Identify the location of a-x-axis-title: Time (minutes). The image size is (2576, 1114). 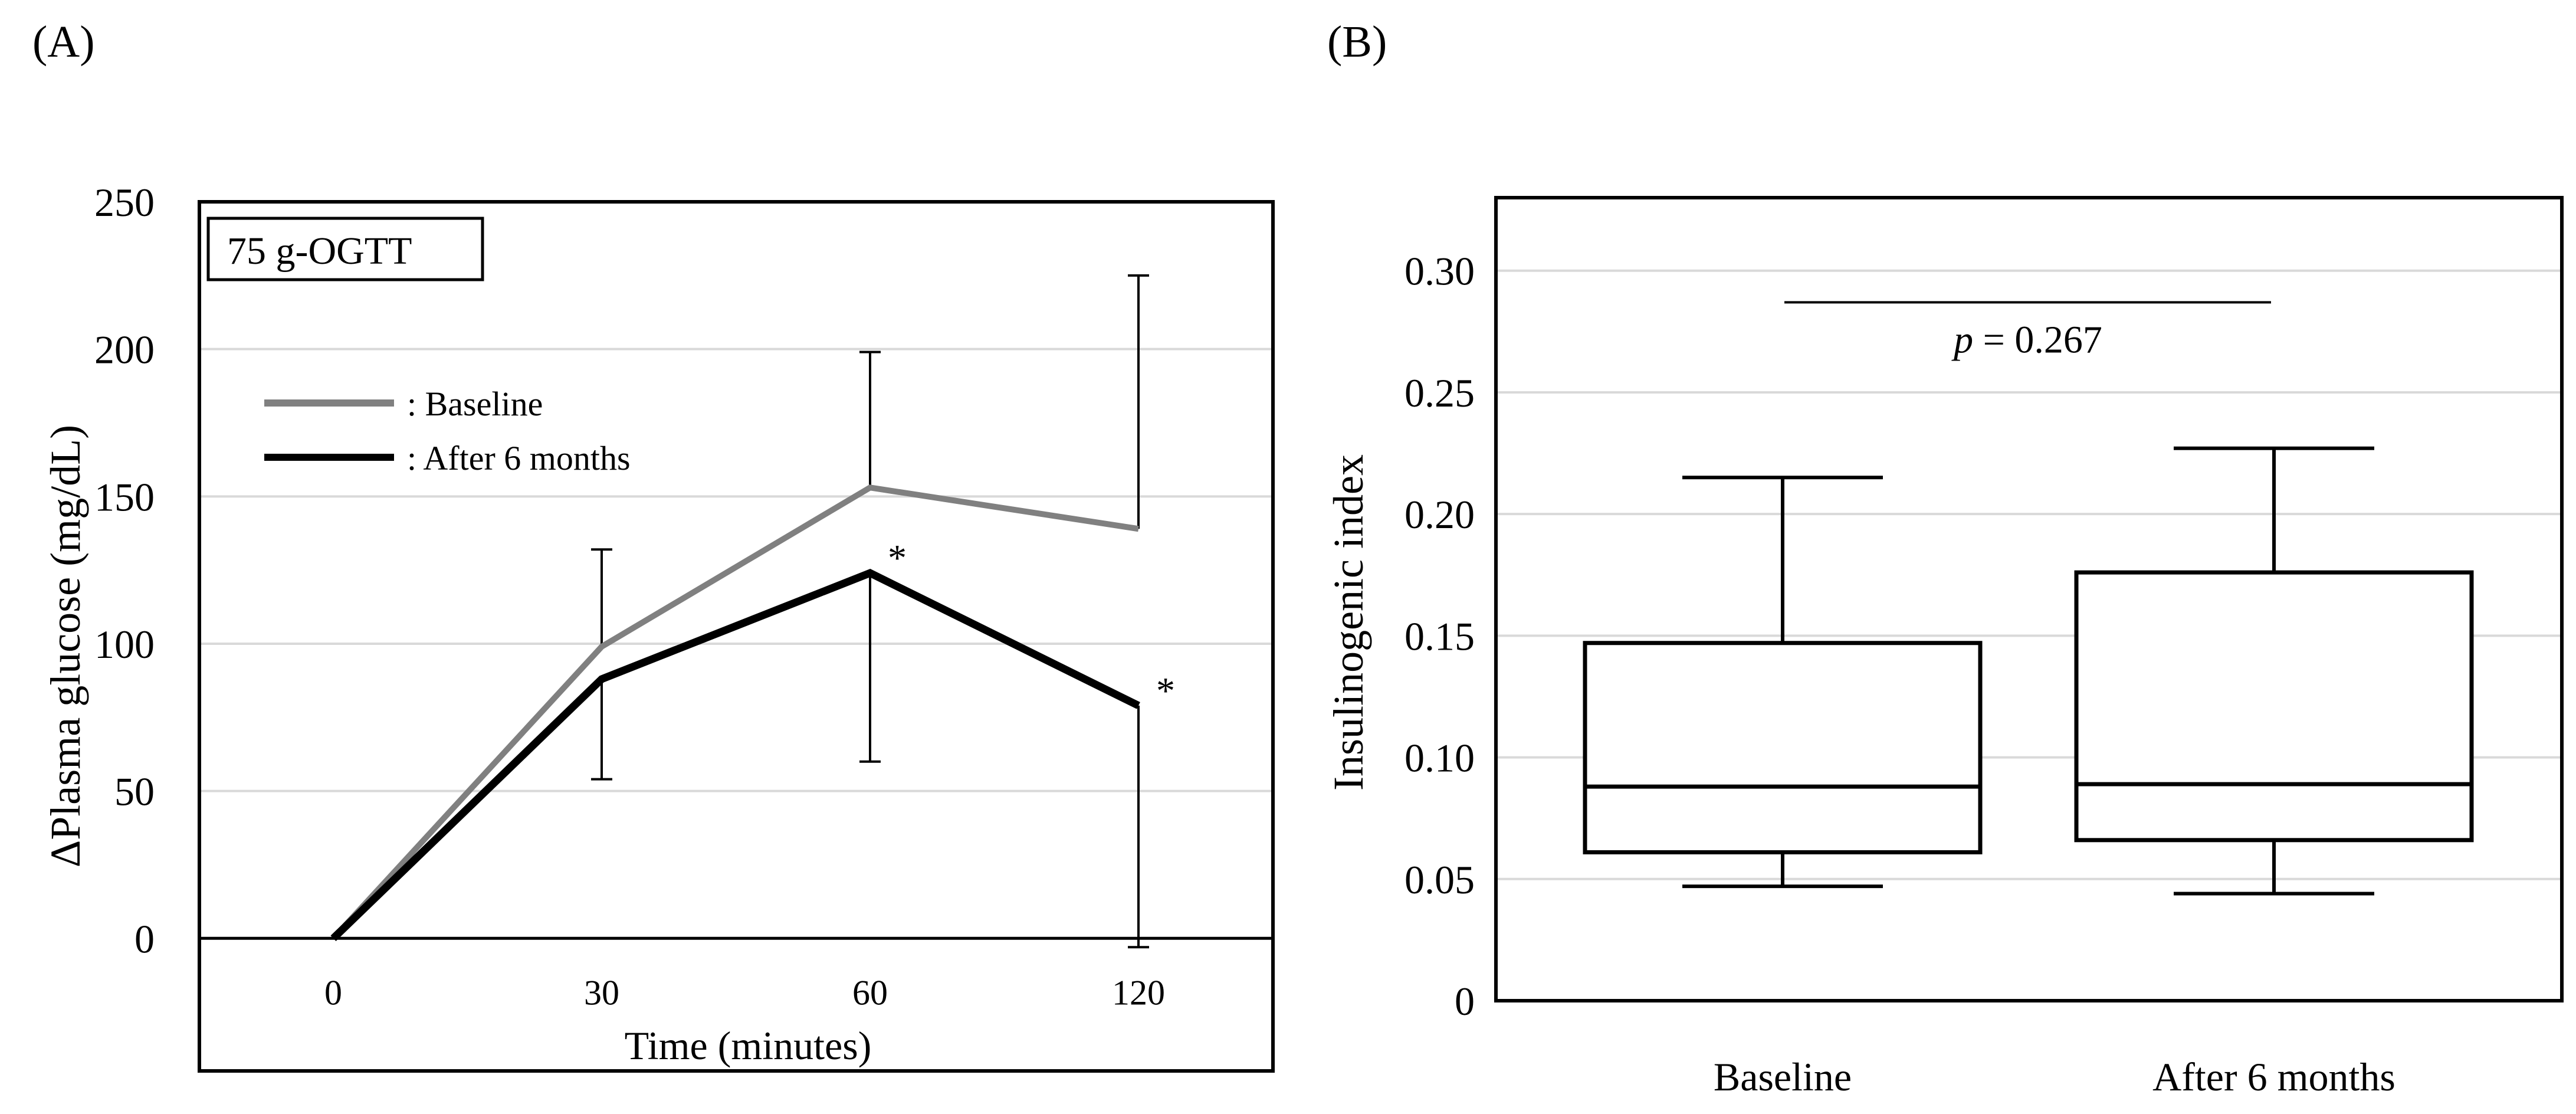
(748, 1045).